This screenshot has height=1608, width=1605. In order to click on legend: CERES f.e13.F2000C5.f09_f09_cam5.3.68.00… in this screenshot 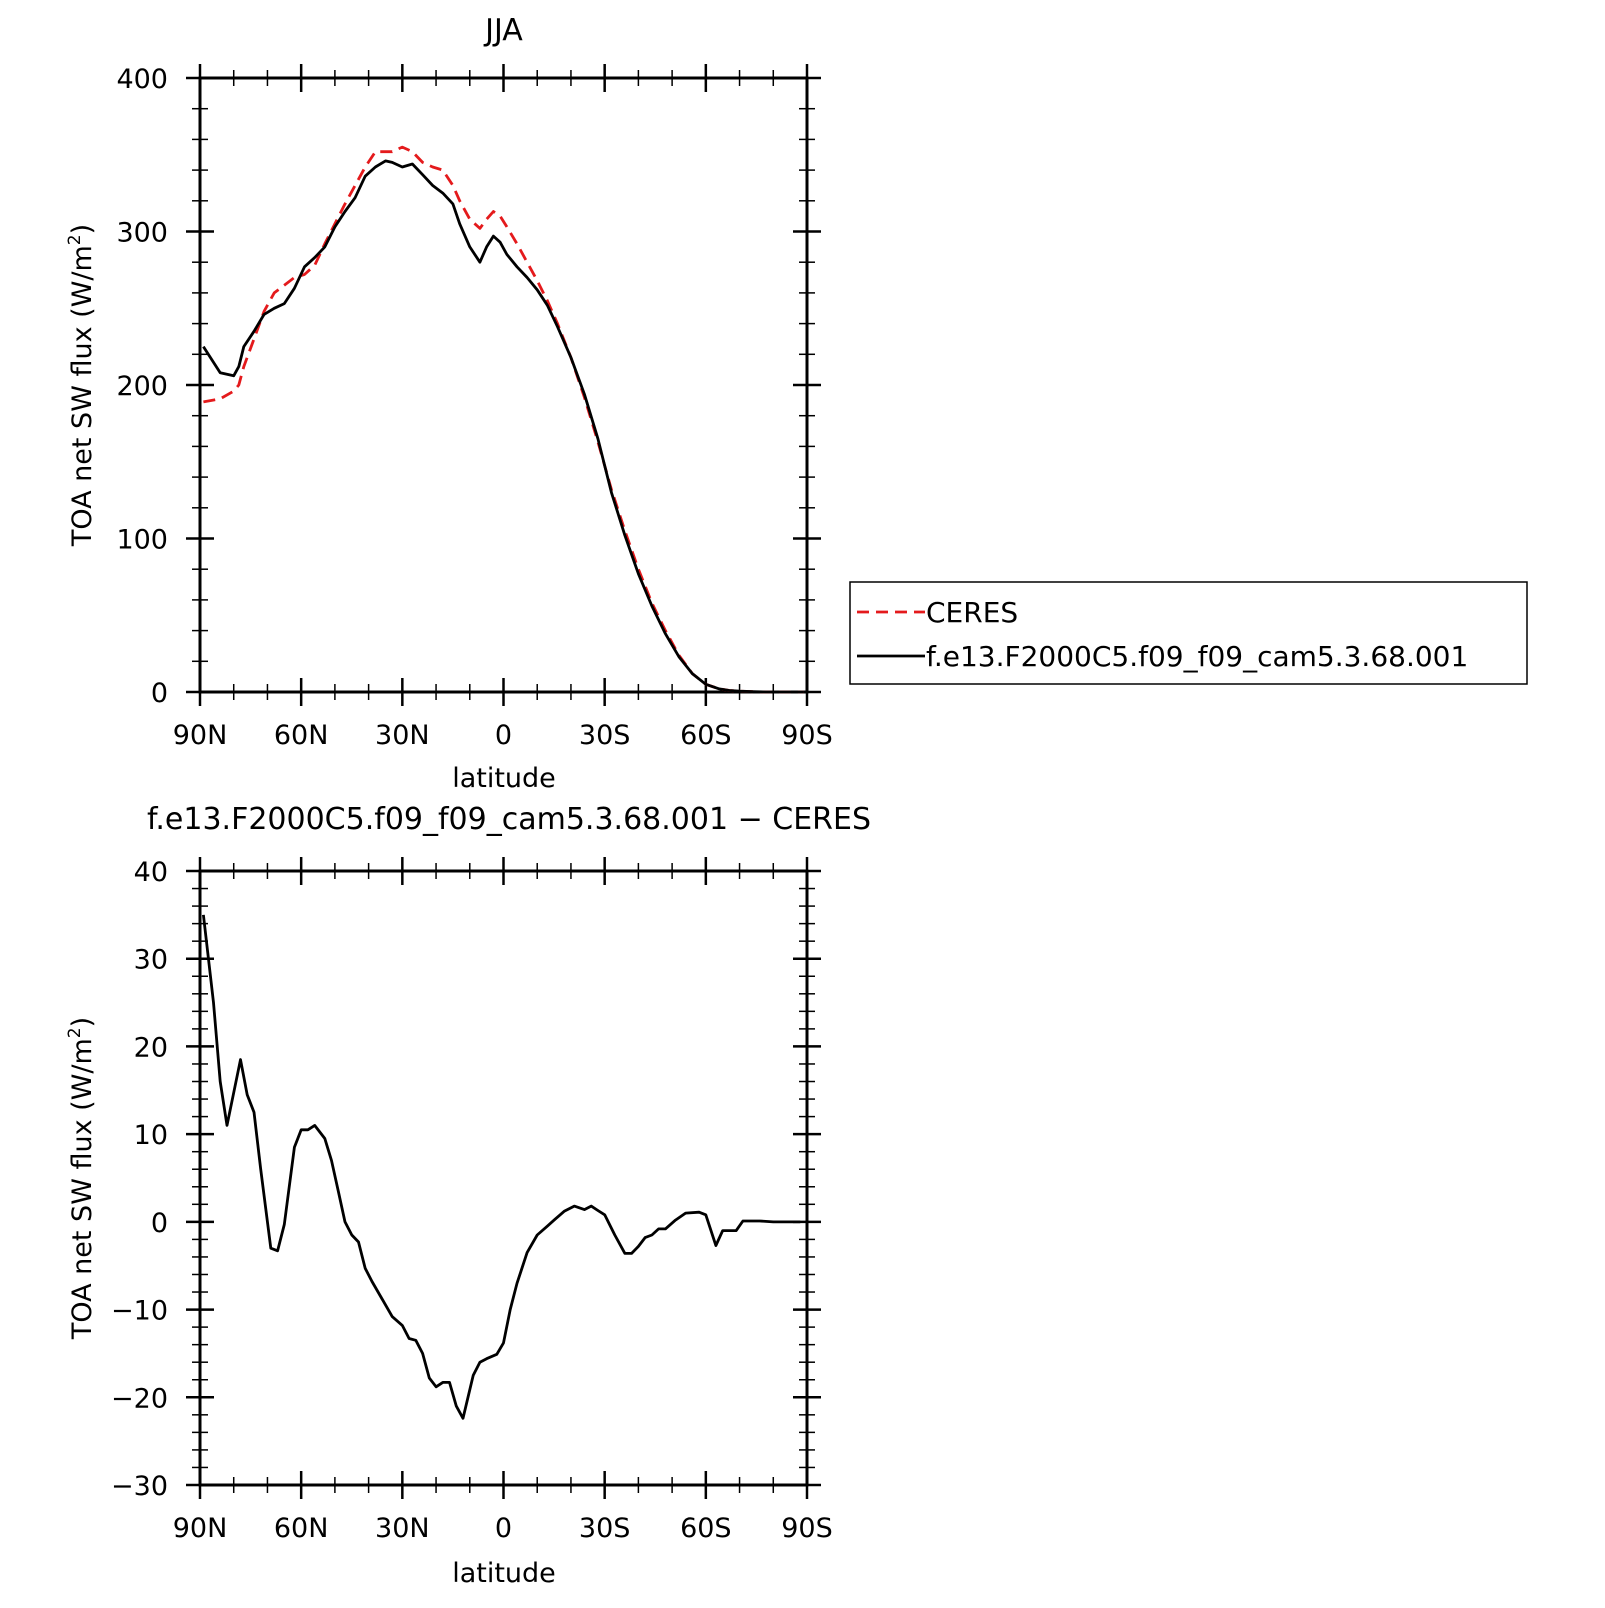, I will do `click(1188, 633)`.